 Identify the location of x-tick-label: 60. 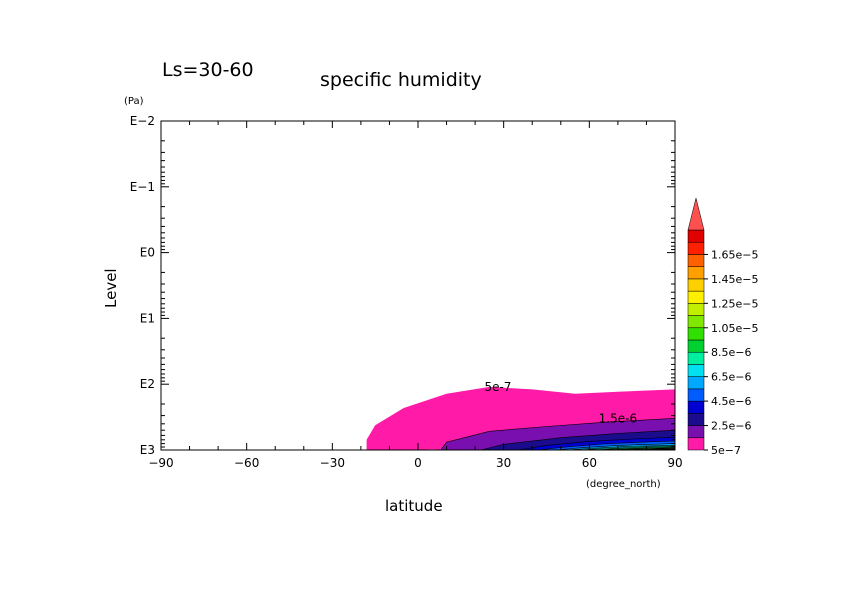
(589, 463).